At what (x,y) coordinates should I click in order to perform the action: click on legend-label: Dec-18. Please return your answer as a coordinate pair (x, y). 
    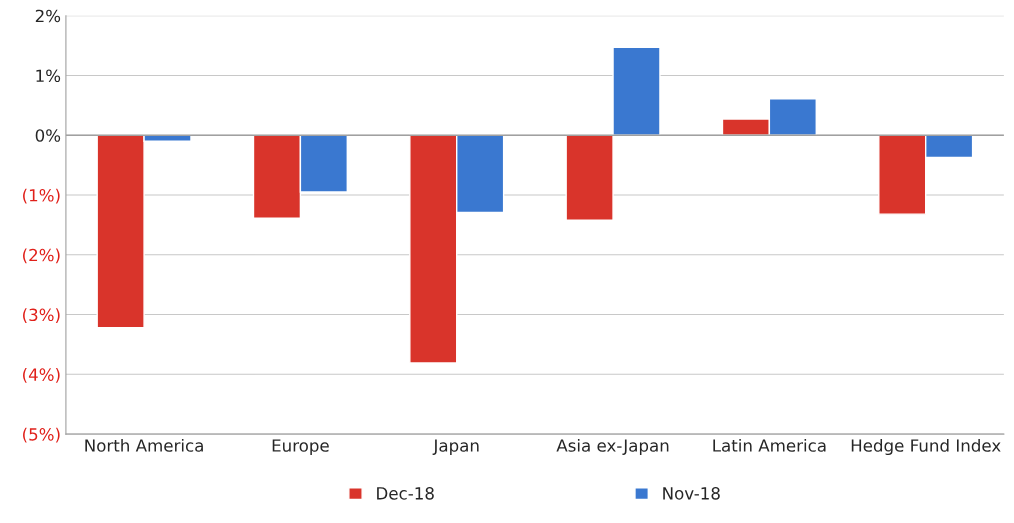
    Looking at the image, I should click on (405, 493).